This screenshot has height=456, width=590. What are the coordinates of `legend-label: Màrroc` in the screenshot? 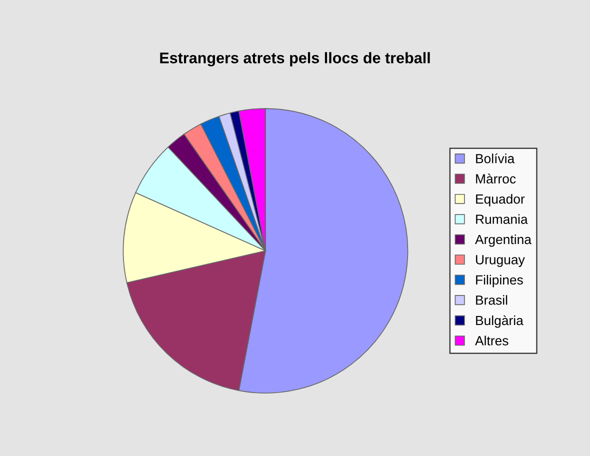 It's located at (496, 179).